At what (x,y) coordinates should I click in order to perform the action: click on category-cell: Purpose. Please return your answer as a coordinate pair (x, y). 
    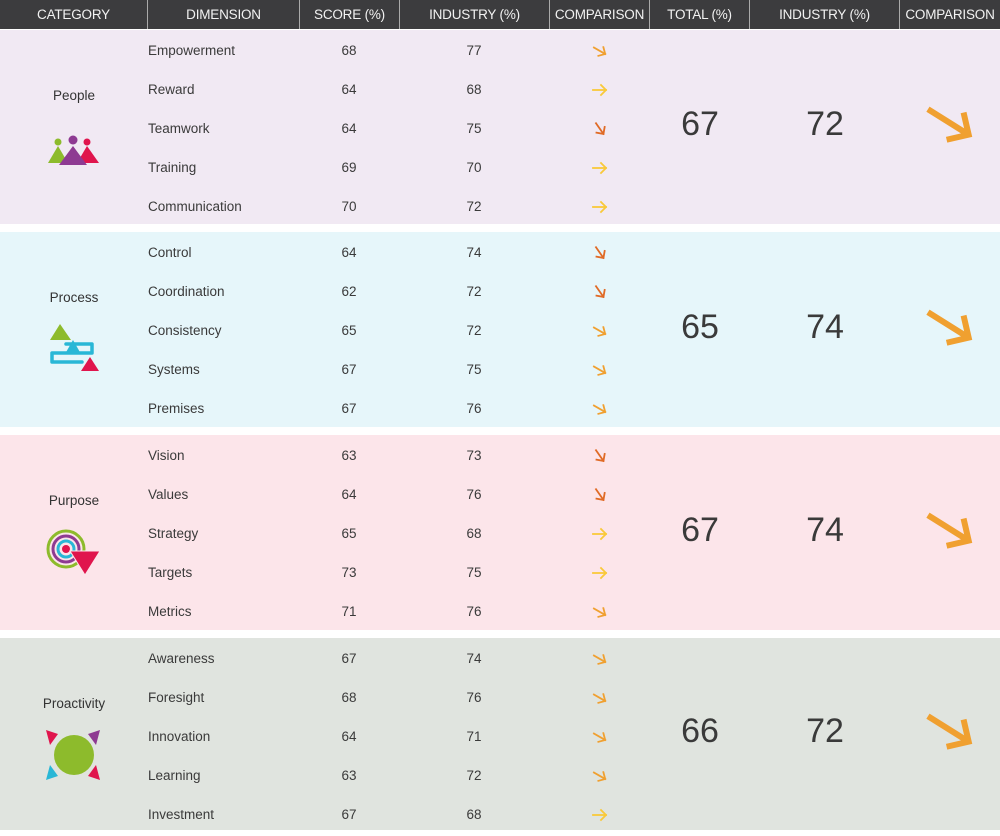
    Looking at the image, I should click on (74, 532).